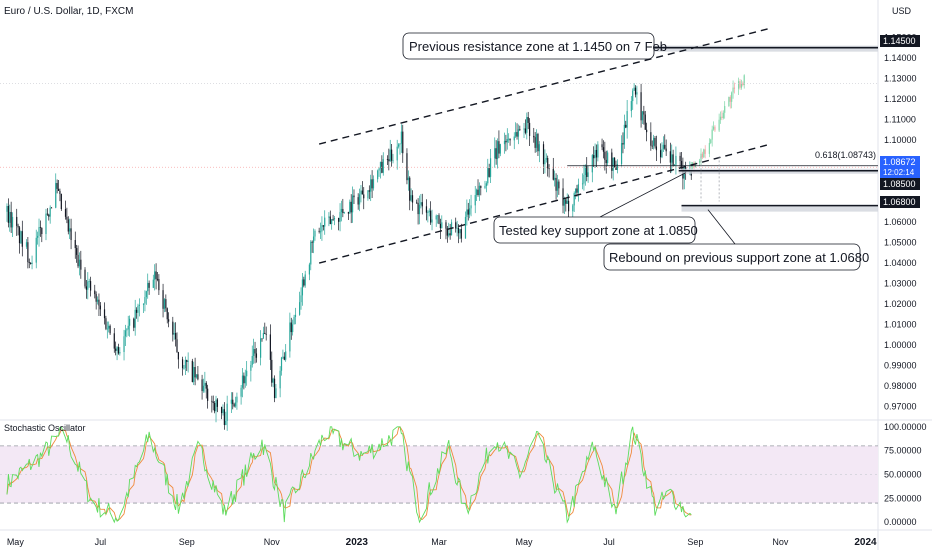  I want to click on time-axis: May Jul Sep Nov 2023 Mar May Jul Sep Nov 2024, so click(442, 542).